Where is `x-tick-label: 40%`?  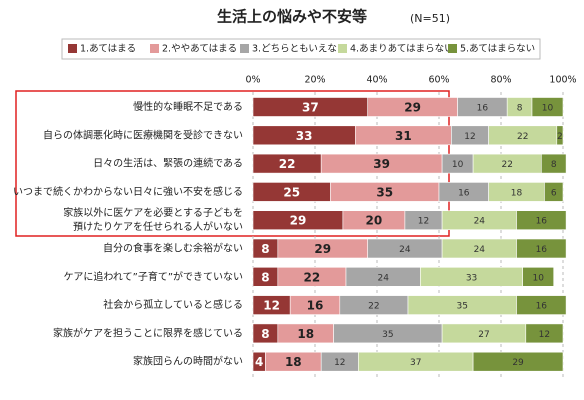
x-tick-label: 40% is located at coordinates (376, 80).